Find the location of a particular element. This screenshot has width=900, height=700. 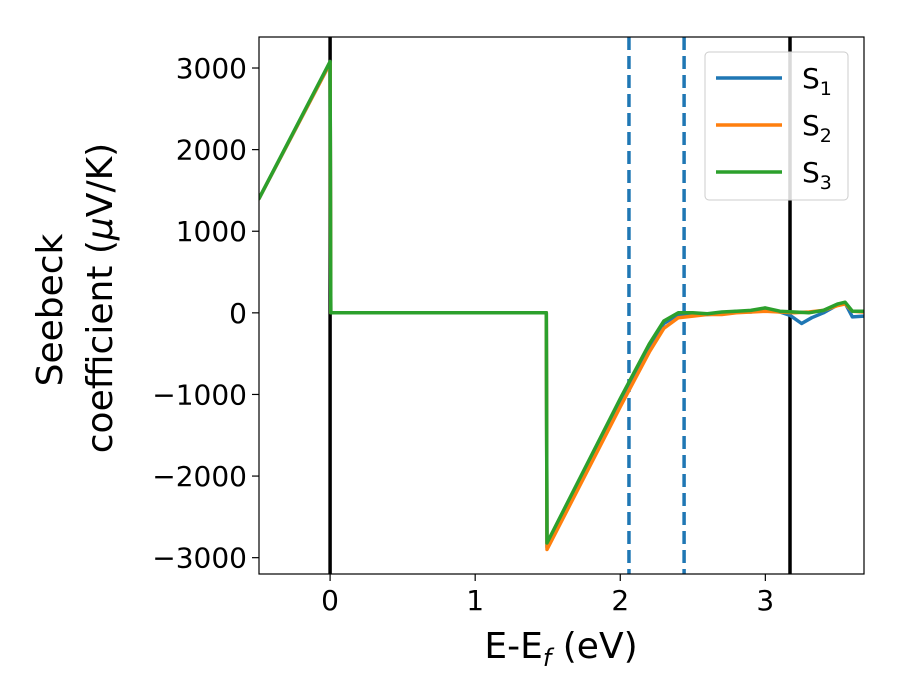

x-tick-label: 3 is located at coordinates (765, 600).